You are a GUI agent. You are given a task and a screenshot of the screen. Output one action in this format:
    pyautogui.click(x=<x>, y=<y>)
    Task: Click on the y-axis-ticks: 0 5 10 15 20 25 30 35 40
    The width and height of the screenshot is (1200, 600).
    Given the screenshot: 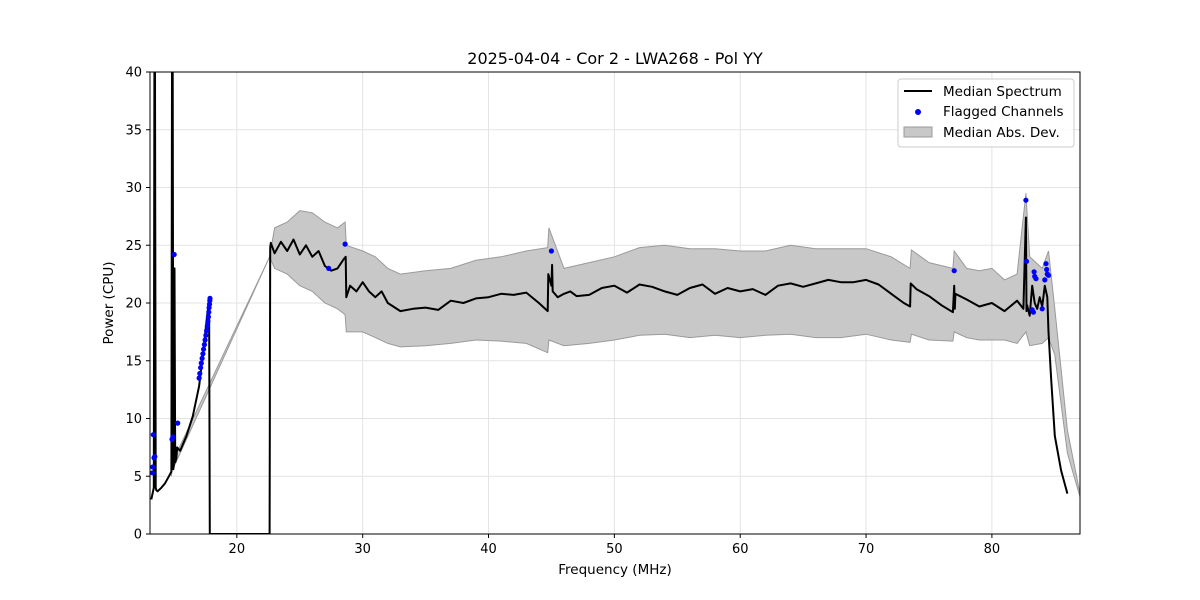 What is the action you would take?
    pyautogui.click(x=137, y=304)
    